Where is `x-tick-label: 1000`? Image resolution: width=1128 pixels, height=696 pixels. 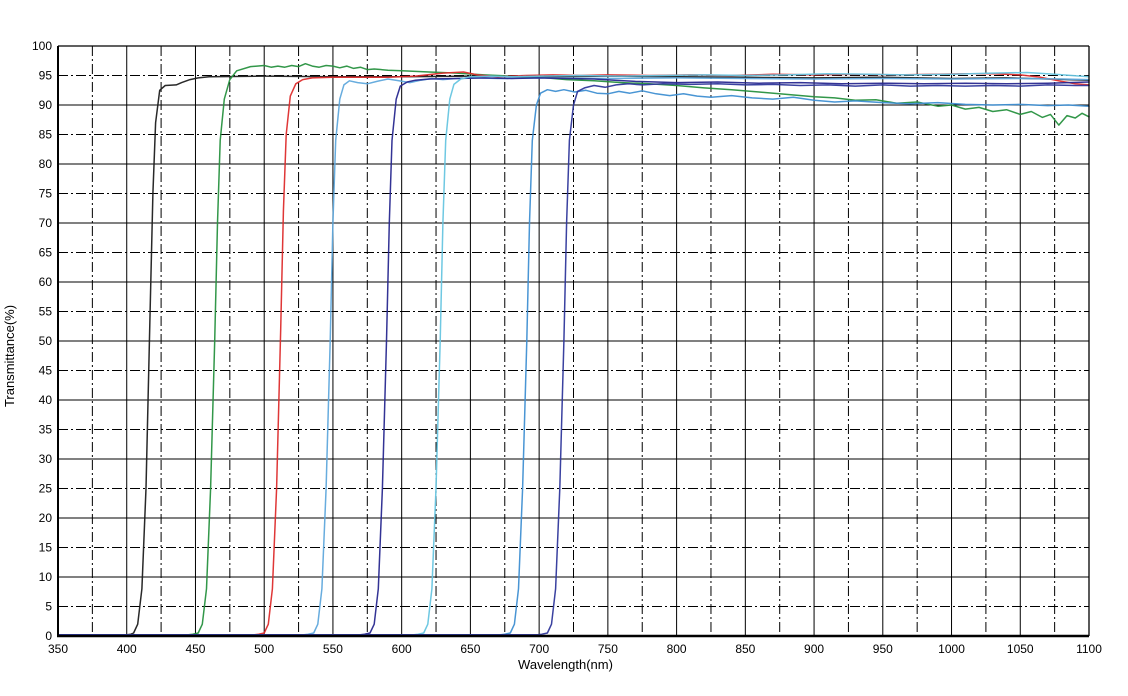
x-tick-label: 1000 is located at coordinates (951, 649).